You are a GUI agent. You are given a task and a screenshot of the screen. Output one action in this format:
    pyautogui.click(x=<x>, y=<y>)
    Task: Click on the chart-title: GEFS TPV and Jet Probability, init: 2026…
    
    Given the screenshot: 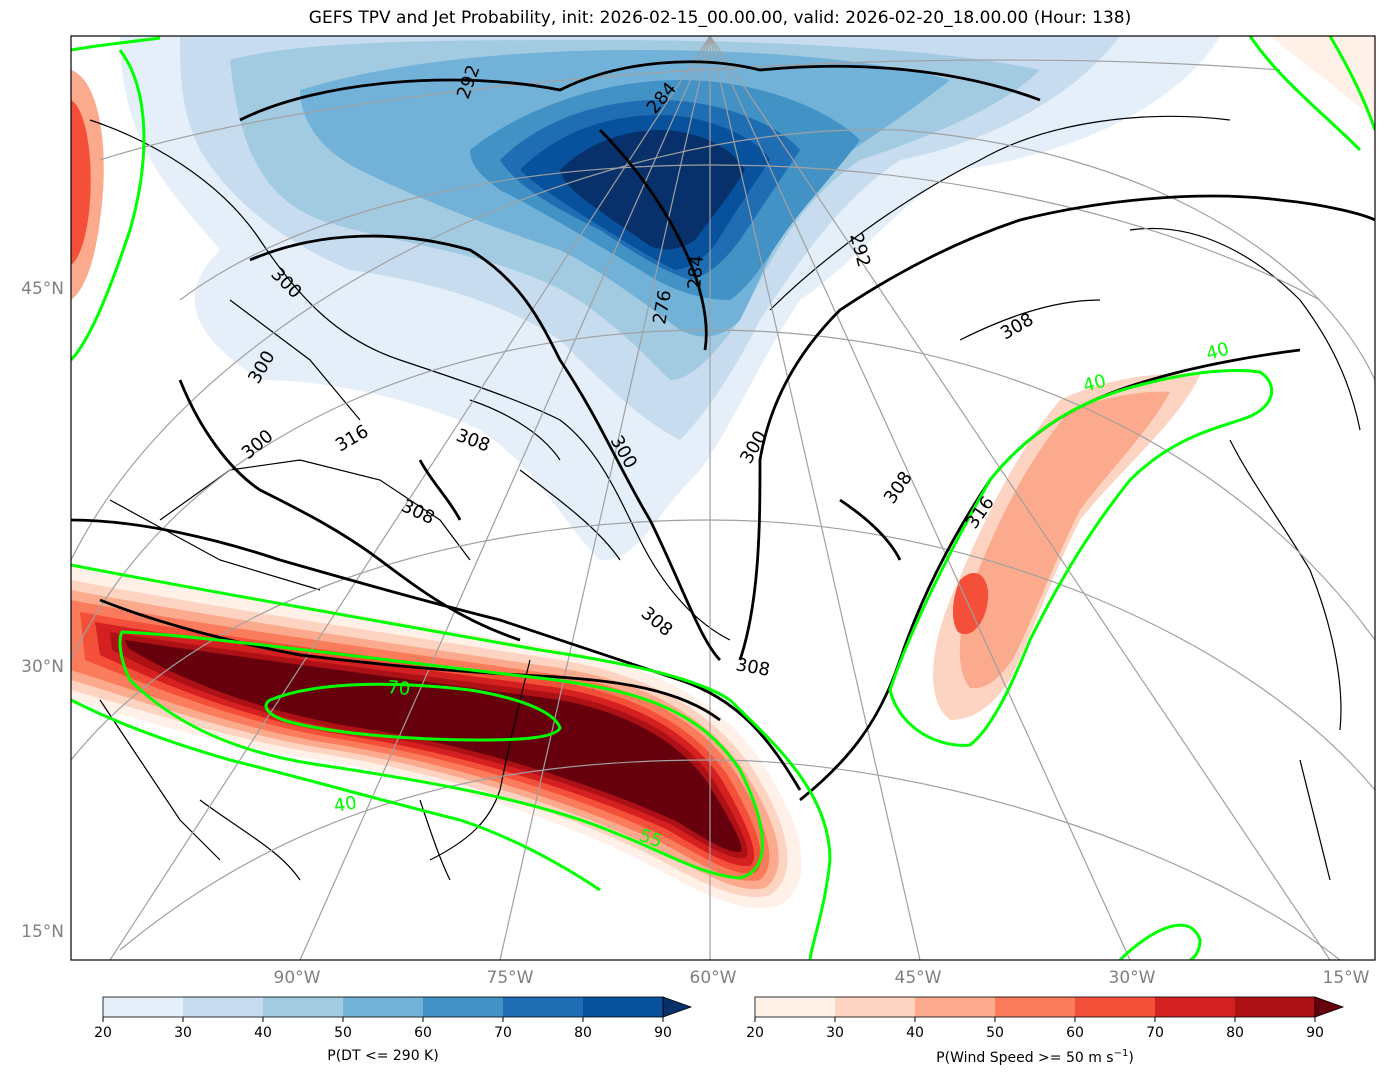 What is the action you would take?
    pyautogui.click(x=720, y=18)
    